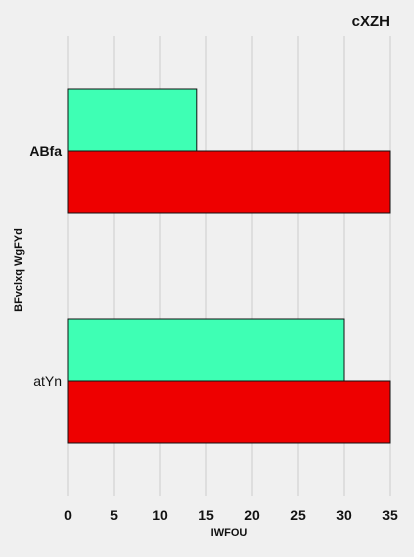 The height and width of the screenshot is (557, 414). What do you see at coordinates (19, 270) in the screenshot?
I see `y-axis-label: BFvclxq WgFYd` at bounding box center [19, 270].